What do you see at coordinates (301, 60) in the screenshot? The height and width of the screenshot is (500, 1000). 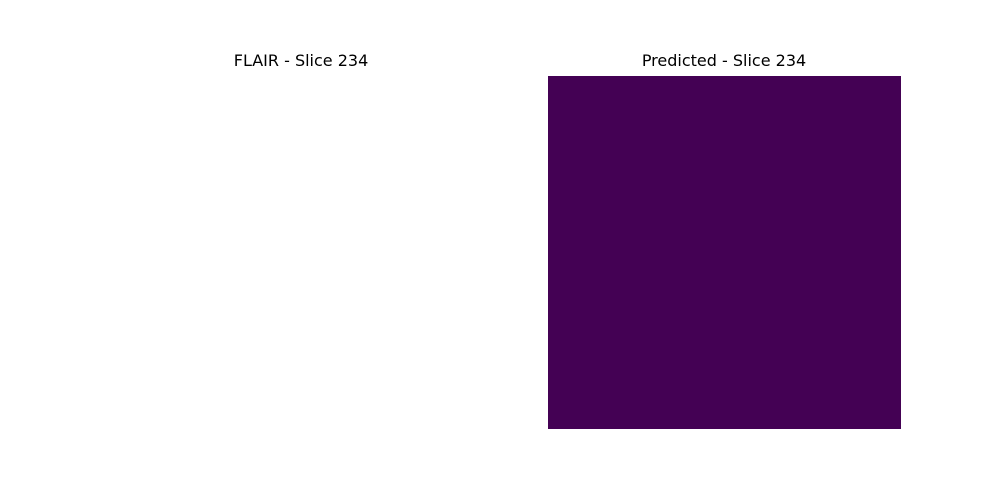 I see `flair-panel-title: FLAIR - Slice 234` at bounding box center [301, 60].